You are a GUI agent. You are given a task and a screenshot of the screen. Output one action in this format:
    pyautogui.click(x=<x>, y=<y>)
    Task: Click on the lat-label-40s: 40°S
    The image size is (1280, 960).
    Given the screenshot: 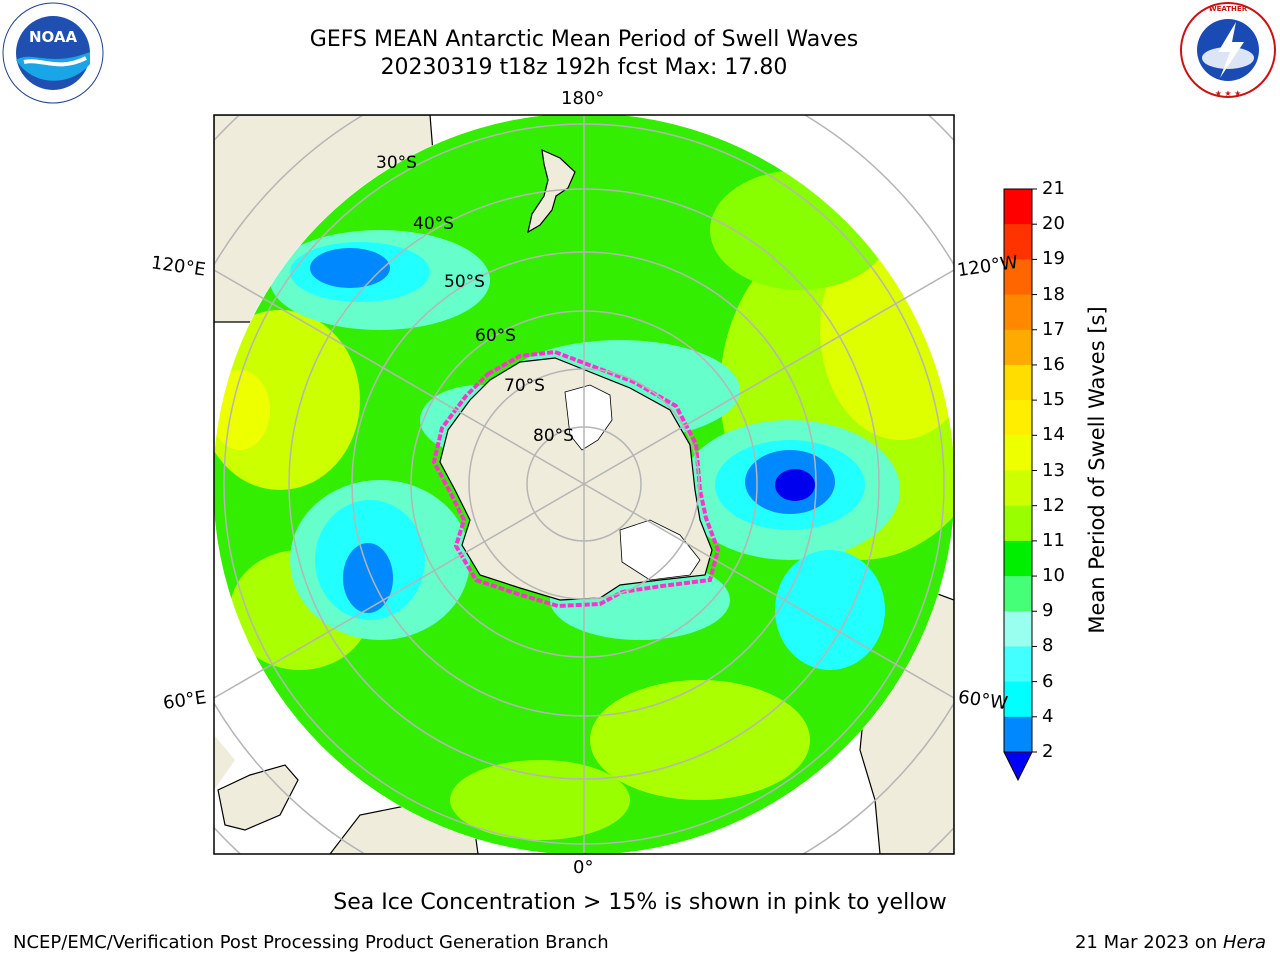 What is the action you would take?
    pyautogui.click(x=433, y=224)
    